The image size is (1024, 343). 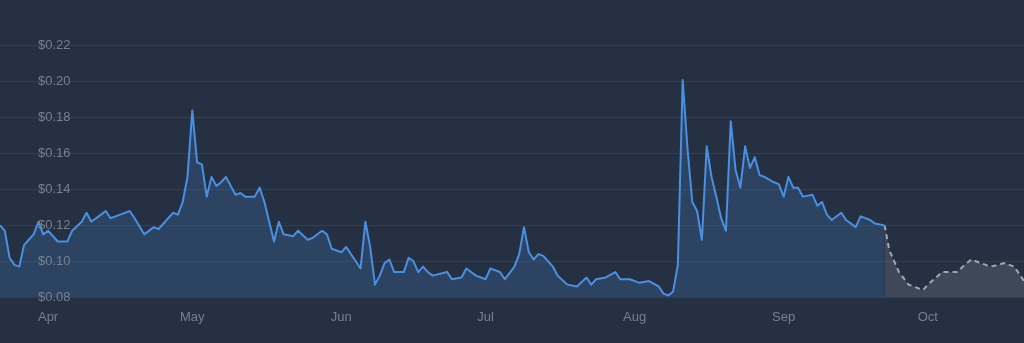 What do you see at coordinates (928, 316) in the screenshot?
I see `x-tick-label: Oct` at bounding box center [928, 316].